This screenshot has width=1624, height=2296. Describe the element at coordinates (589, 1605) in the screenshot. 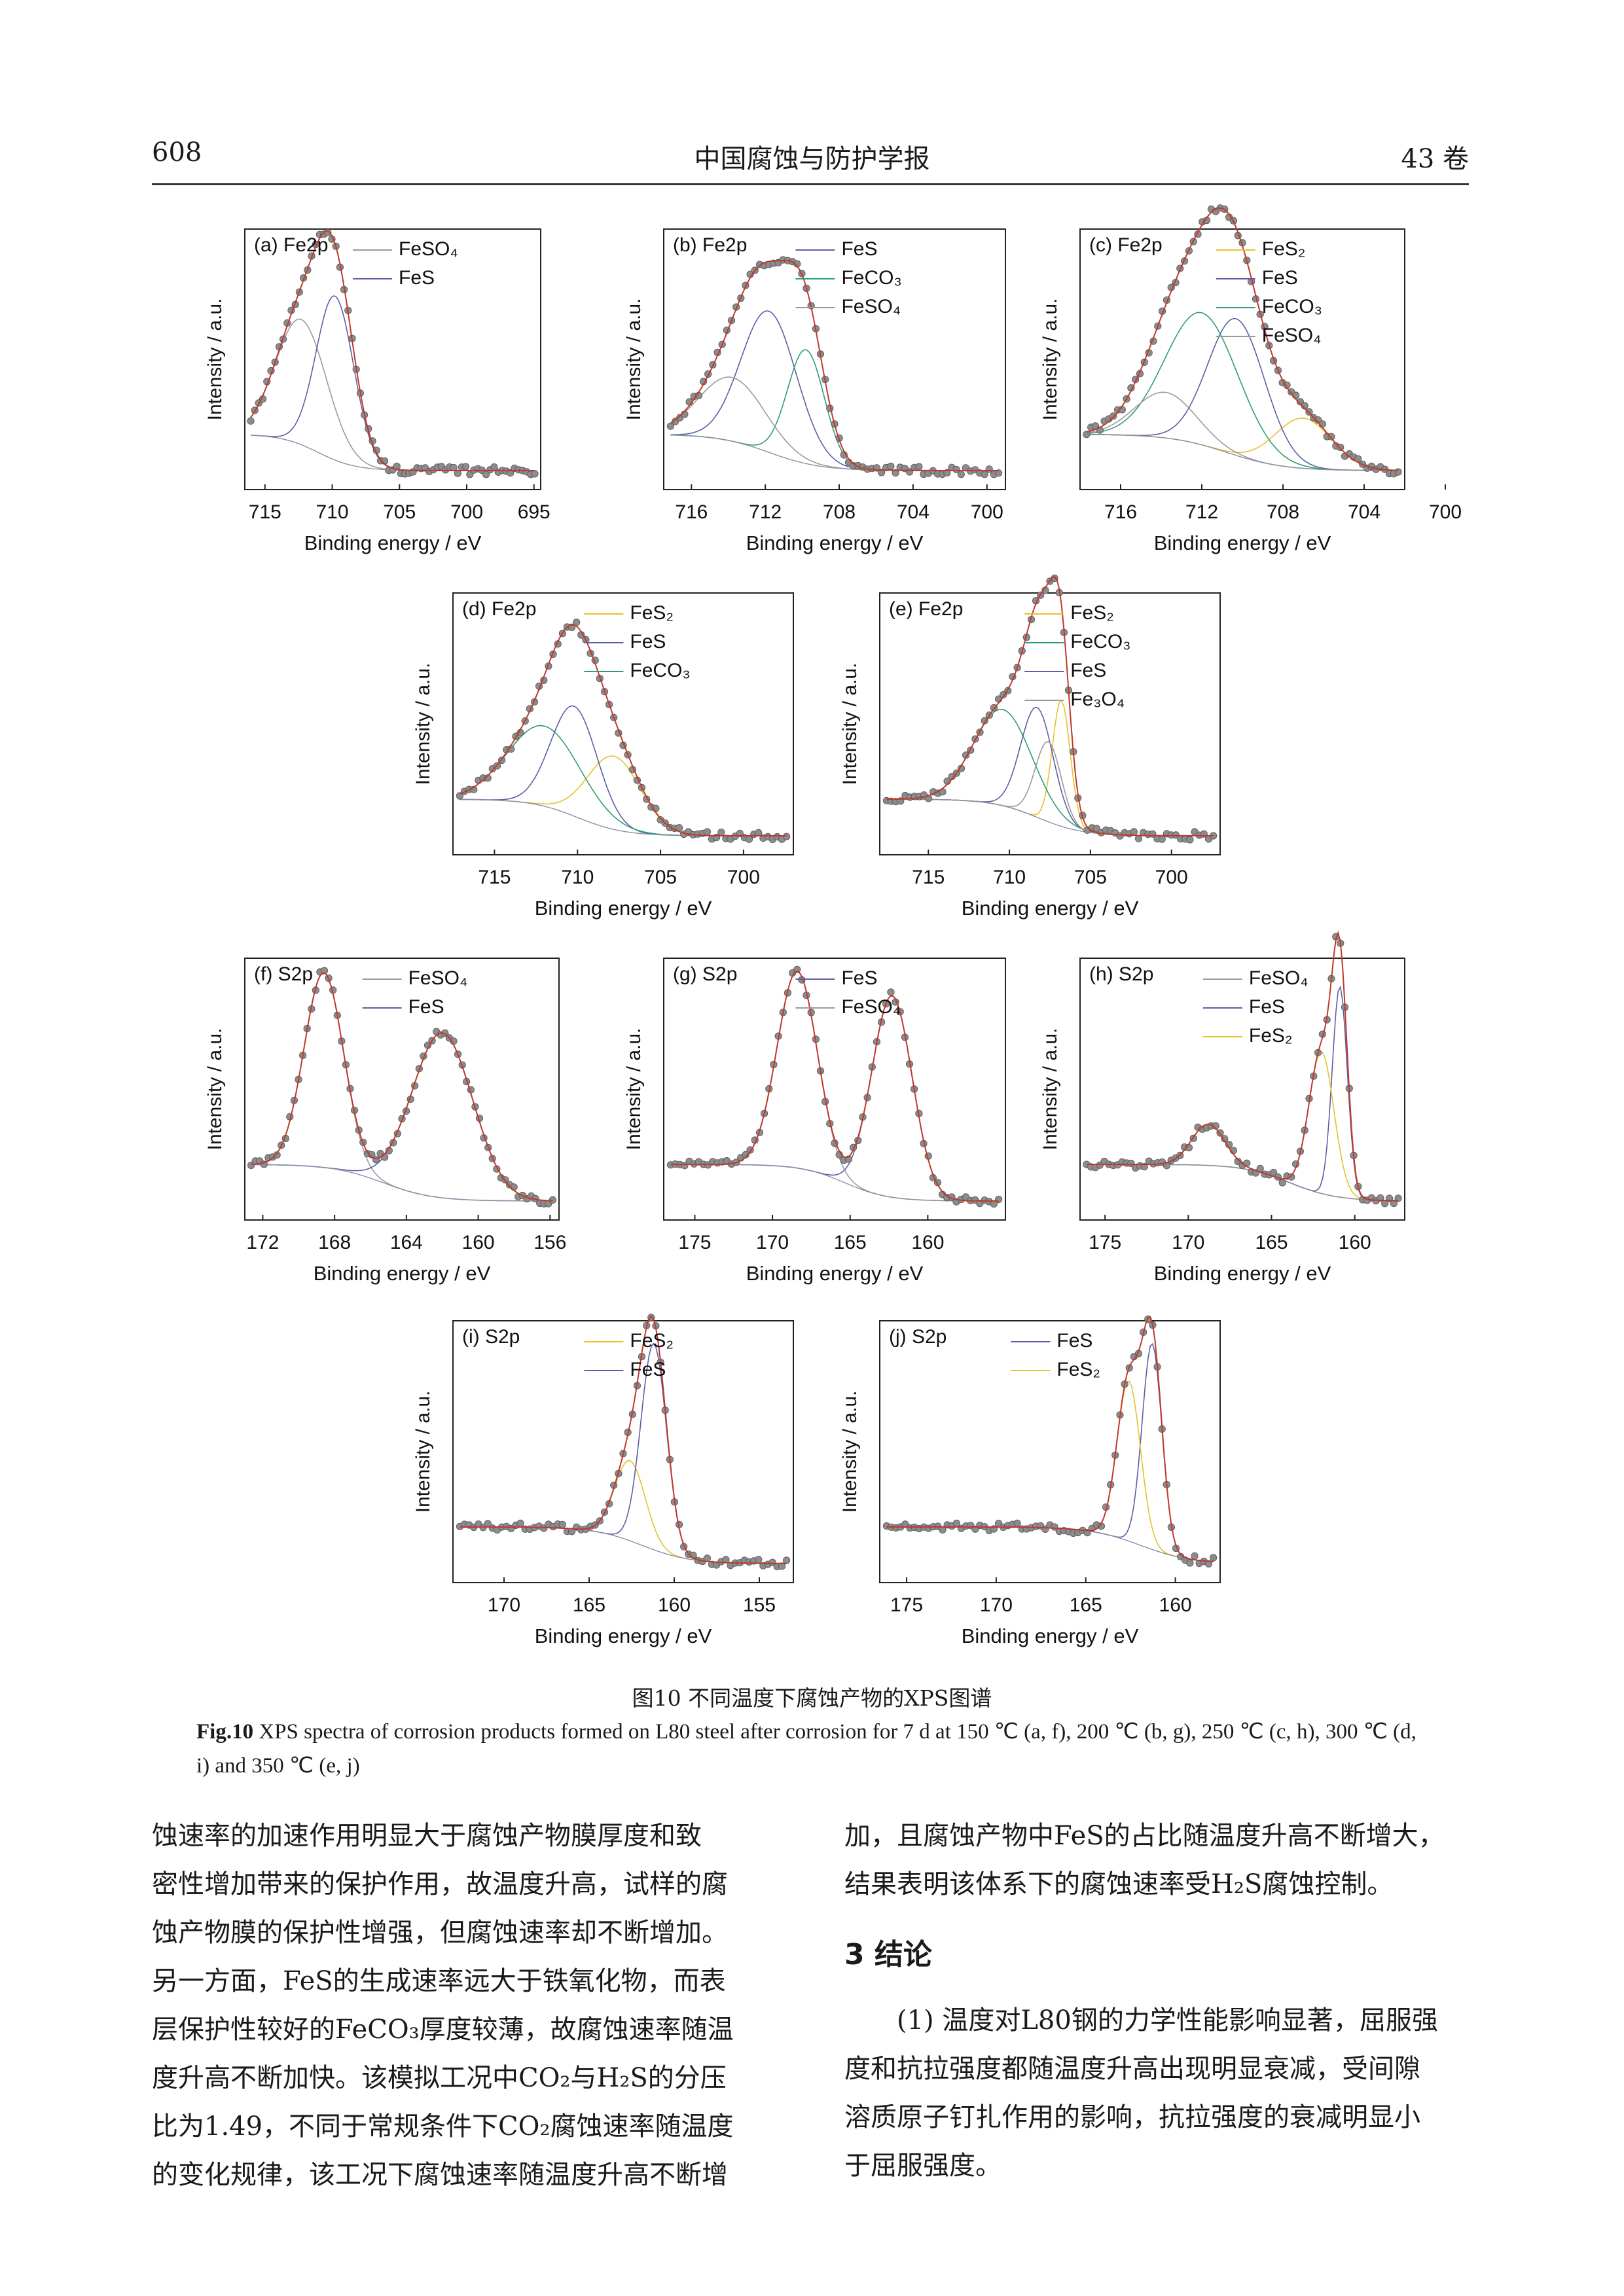

I see `x-tick-label: 165` at that location.